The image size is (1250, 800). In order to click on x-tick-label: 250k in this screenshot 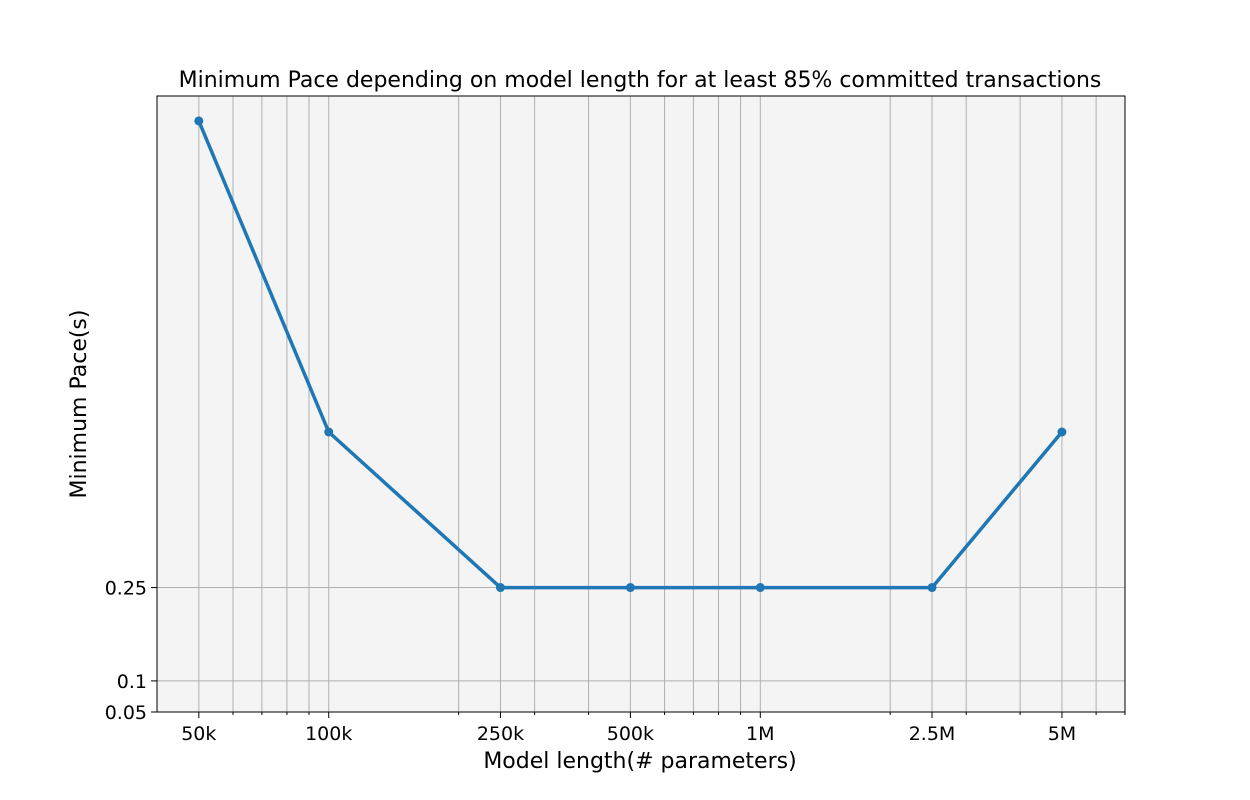, I will do `click(500, 734)`.